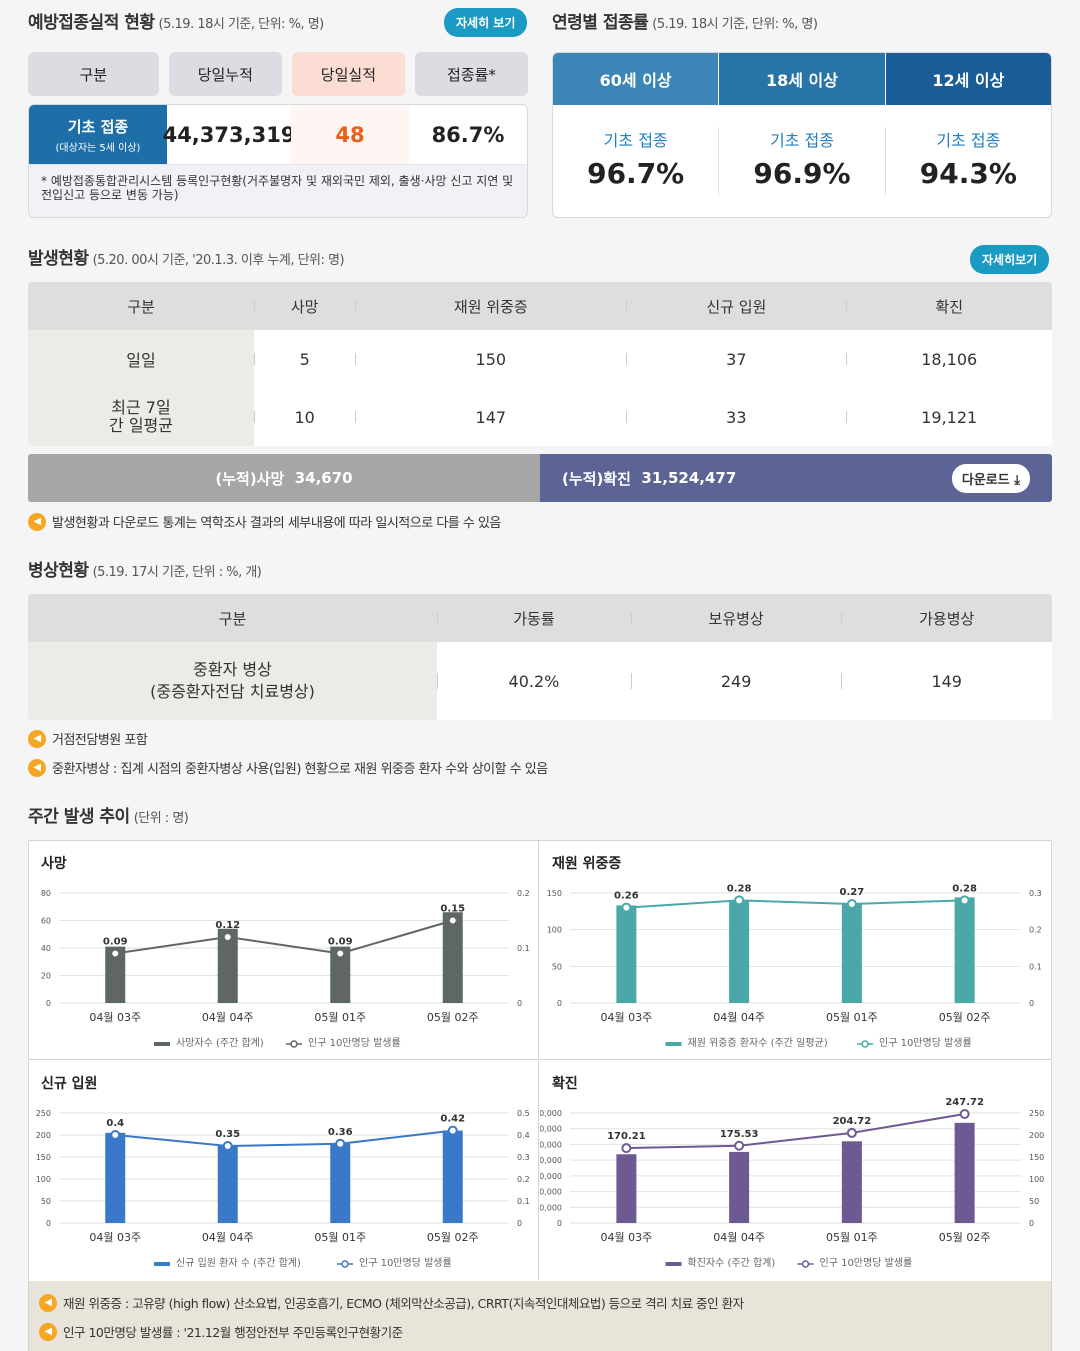 The width and height of the screenshot is (1080, 1351). I want to click on table-row: 일일 5 150 37 18,106, so click(540, 359).